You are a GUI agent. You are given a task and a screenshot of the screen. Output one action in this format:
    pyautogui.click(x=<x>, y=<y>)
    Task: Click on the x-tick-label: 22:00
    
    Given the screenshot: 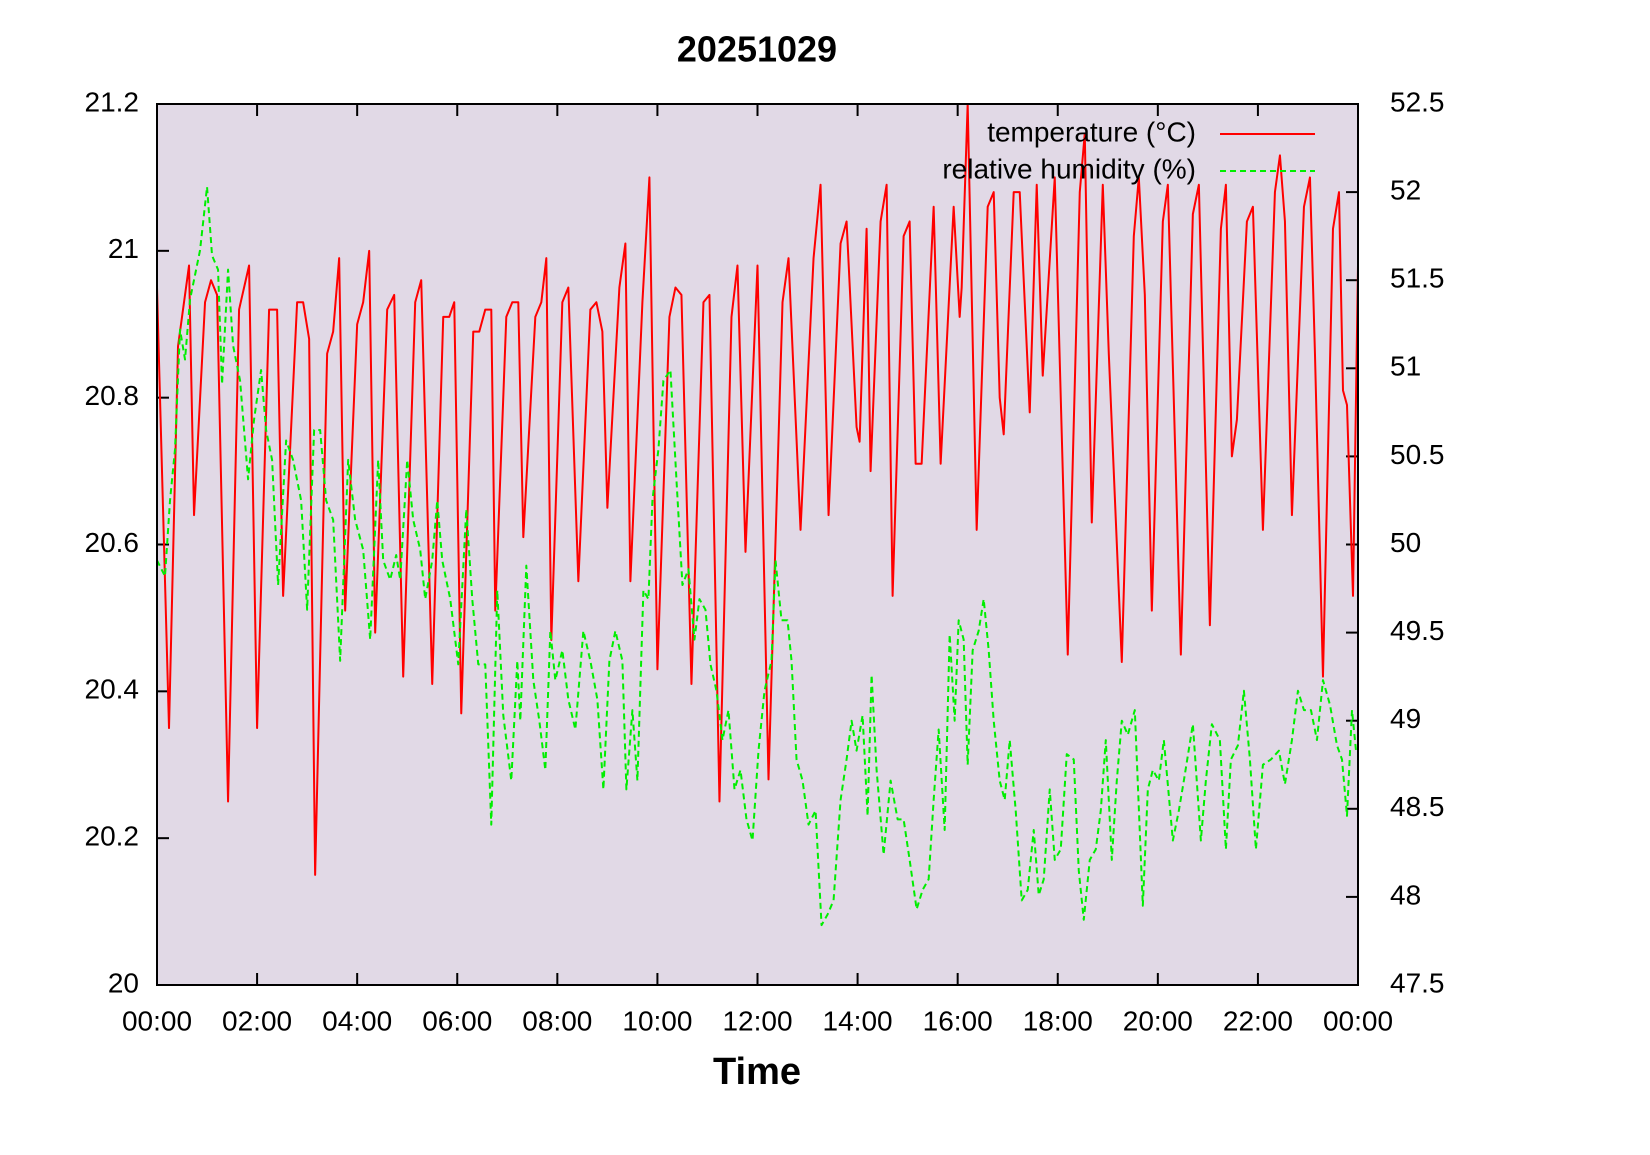 What is the action you would take?
    pyautogui.click(x=1258, y=1020)
    